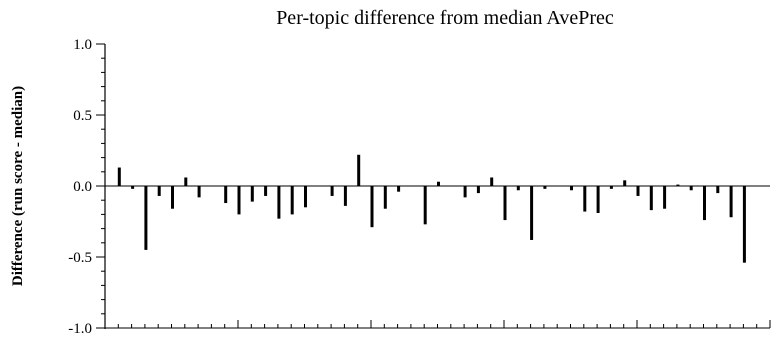 The height and width of the screenshot is (339, 779). Describe the element at coordinates (82, 187) in the screenshot. I see `y-tick-label: 0.0` at that location.